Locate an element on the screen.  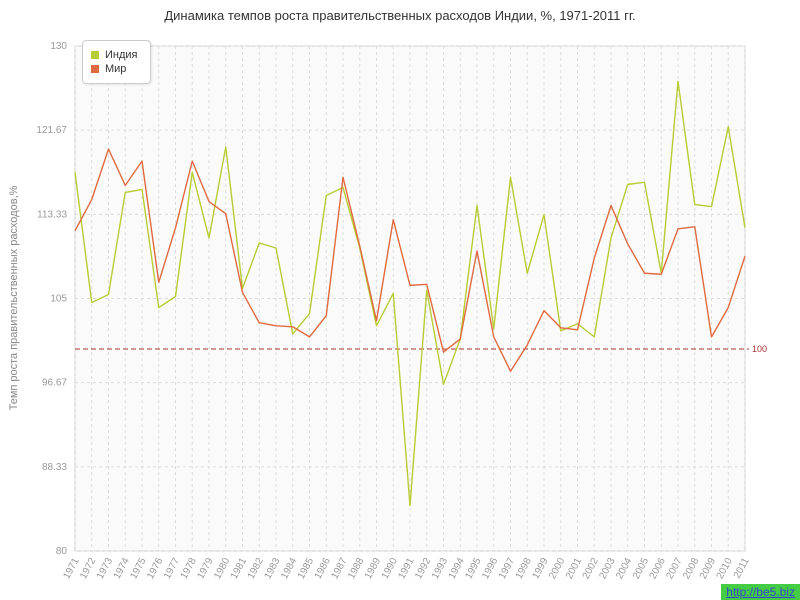
legend: Индия Мир is located at coordinates (116, 62).